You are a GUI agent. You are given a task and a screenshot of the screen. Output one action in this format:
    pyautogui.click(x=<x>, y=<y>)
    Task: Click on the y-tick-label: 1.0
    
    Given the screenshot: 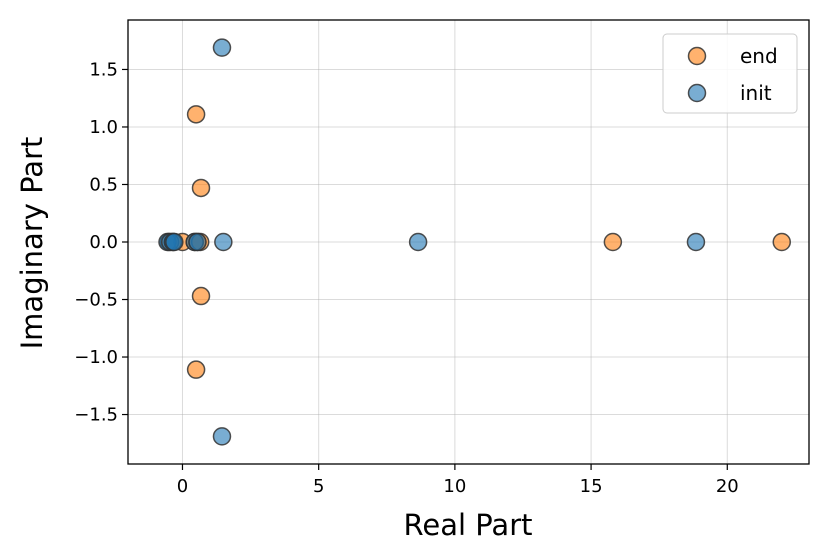 What is the action you would take?
    pyautogui.click(x=103, y=127)
    